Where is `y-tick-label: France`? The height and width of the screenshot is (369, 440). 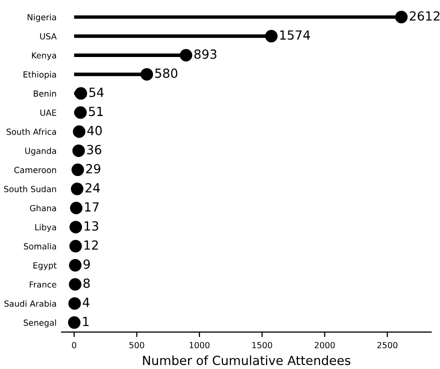 y-tick-label: France is located at coordinates (43, 284).